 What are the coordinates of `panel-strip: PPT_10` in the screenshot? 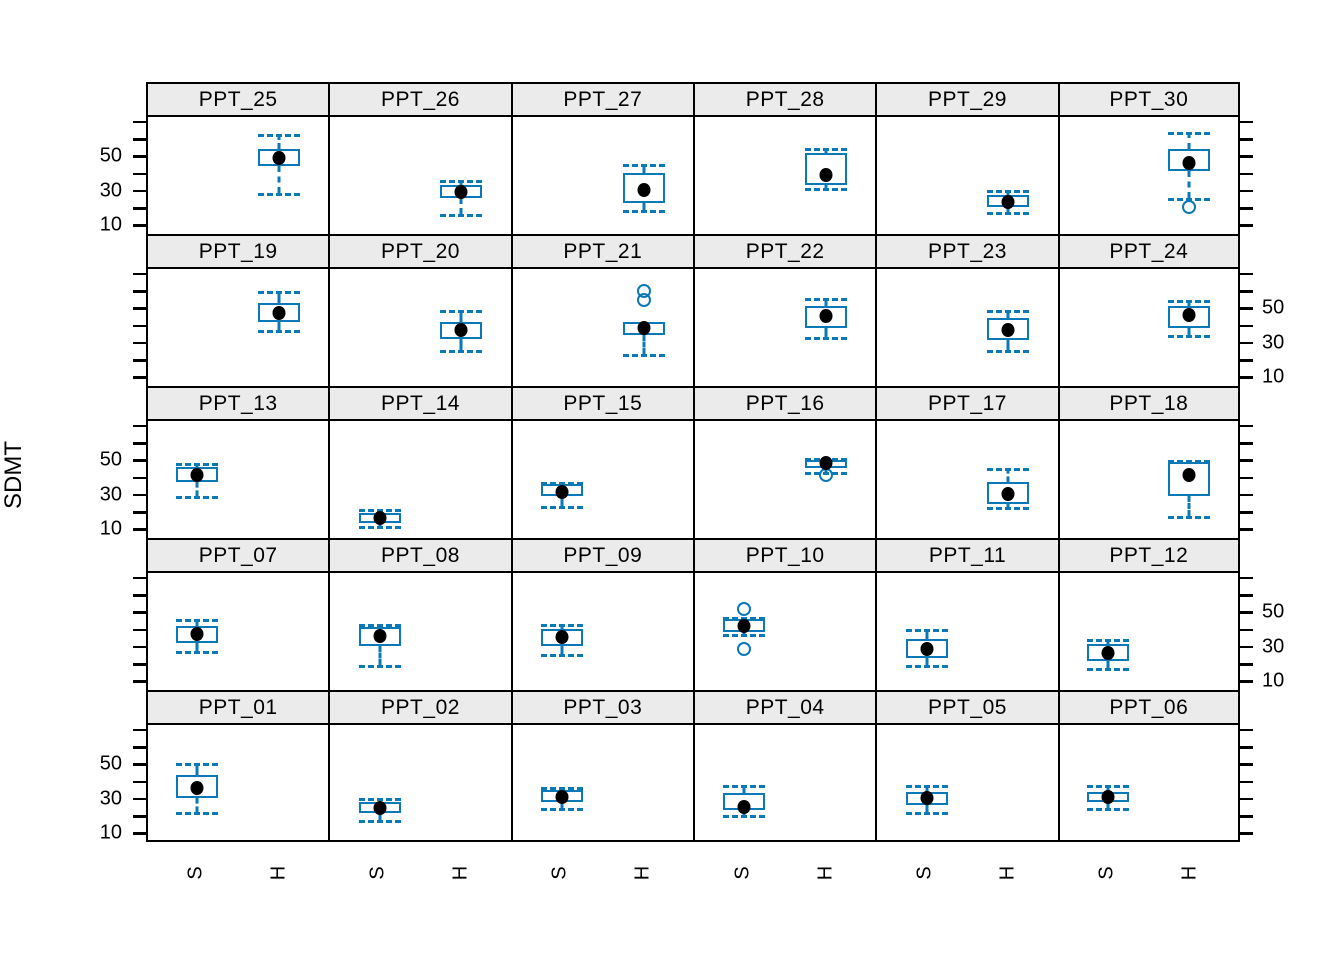 It's located at (784, 554).